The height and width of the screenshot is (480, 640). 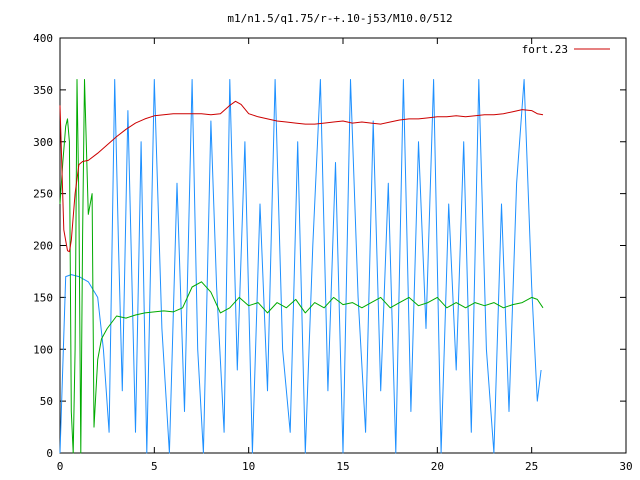 What do you see at coordinates (545, 49) in the screenshot?
I see `legend-label: fort.23` at bounding box center [545, 49].